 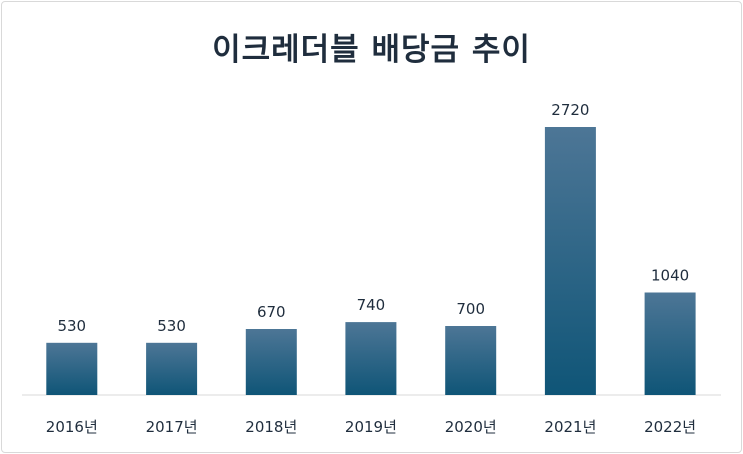 What do you see at coordinates (371, 305) in the screenshot?
I see `value-label: 740` at bounding box center [371, 305].